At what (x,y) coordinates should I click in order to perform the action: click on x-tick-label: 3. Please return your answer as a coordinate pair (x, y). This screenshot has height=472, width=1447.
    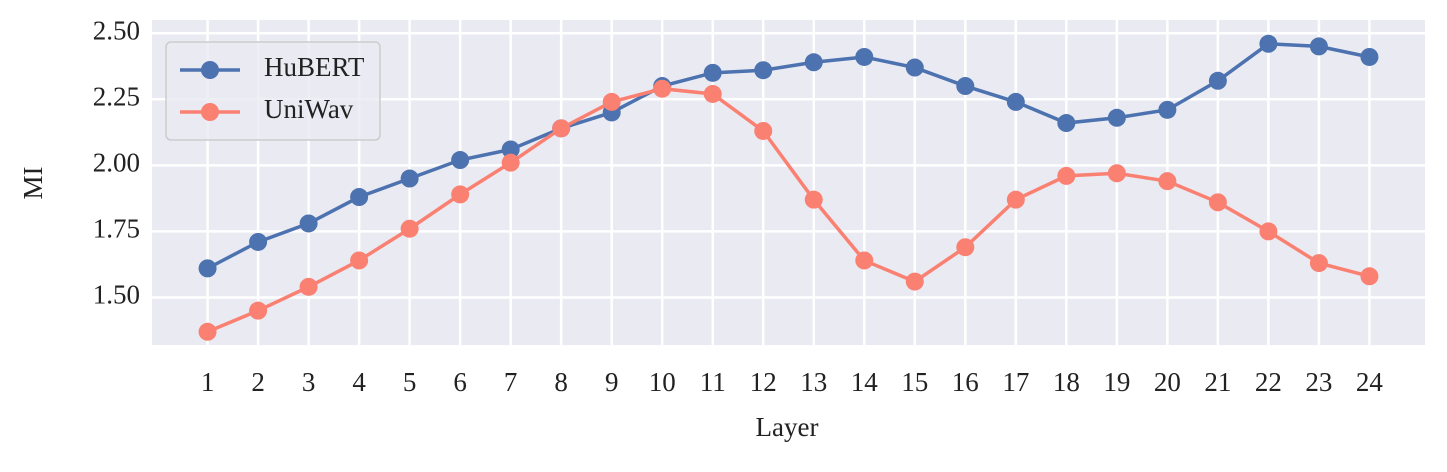
    Looking at the image, I should click on (309, 382).